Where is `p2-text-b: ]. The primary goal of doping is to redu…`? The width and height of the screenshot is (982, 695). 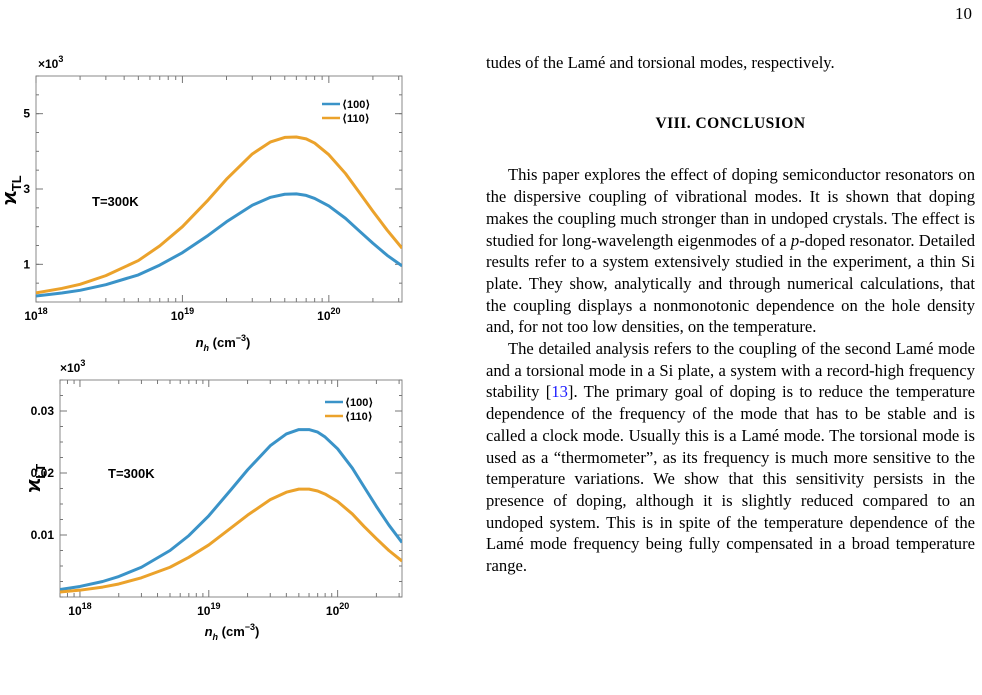
p2-text-b: ]. The primary goal of doping is to redu… is located at coordinates (730, 479).